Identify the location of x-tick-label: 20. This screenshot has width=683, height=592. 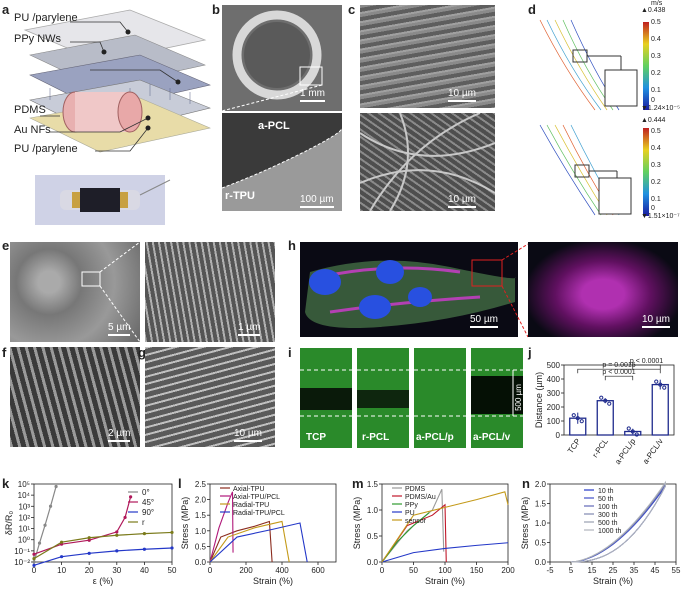
(89, 570).